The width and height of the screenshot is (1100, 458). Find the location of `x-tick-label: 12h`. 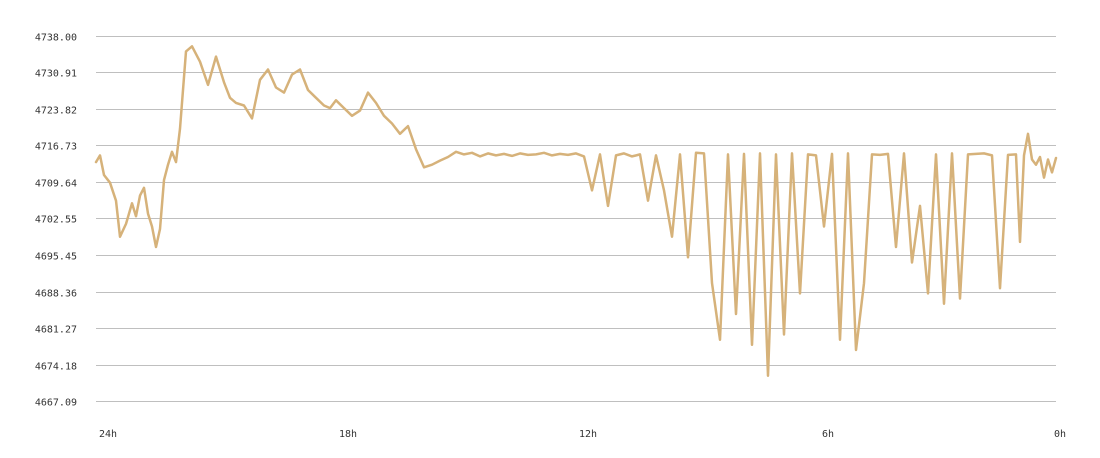

x-tick-label: 12h is located at coordinates (588, 434).